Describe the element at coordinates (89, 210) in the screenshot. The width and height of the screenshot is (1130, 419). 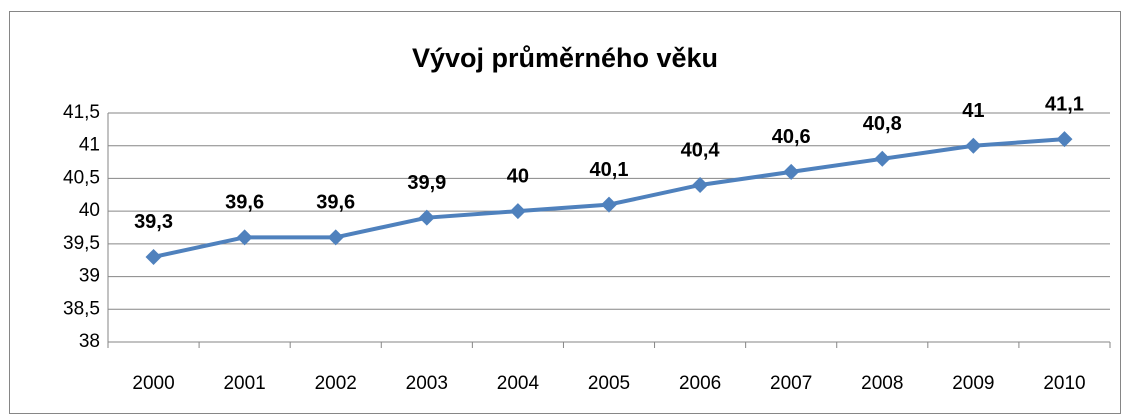
I see `y-tick-label: 40` at that location.